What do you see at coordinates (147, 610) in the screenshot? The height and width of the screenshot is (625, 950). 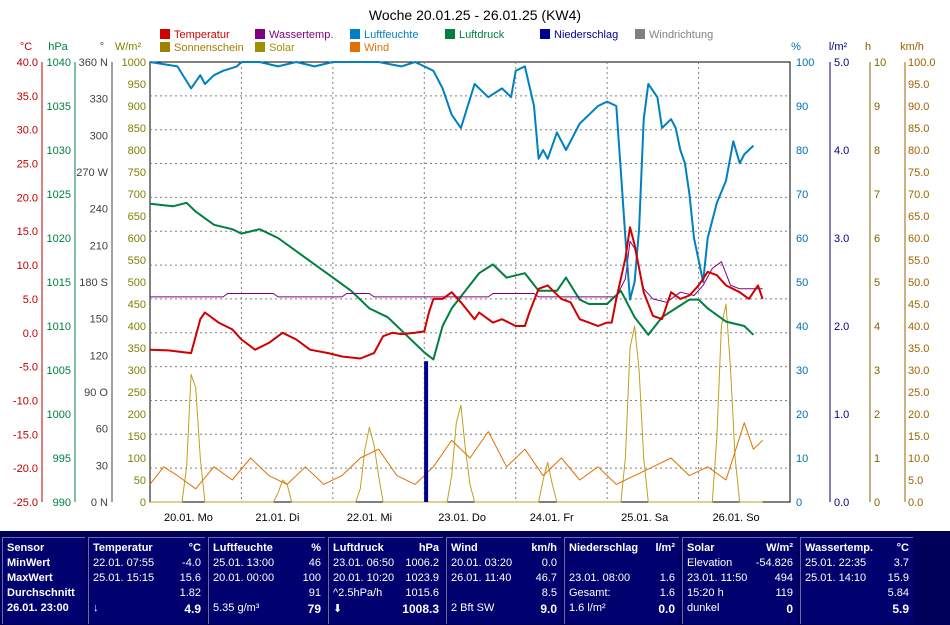 I see `table-row: ↓ 4.9` at bounding box center [147, 610].